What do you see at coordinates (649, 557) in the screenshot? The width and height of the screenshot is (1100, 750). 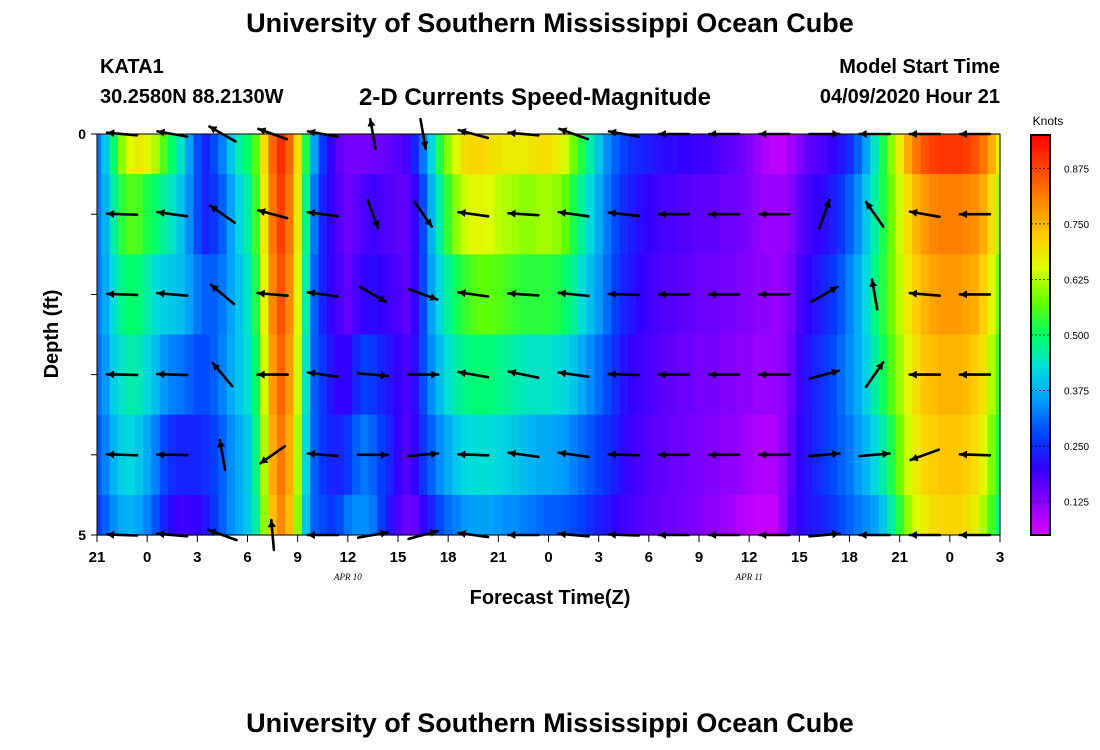 I see `x-tick-label: 6` at bounding box center [649, 557].